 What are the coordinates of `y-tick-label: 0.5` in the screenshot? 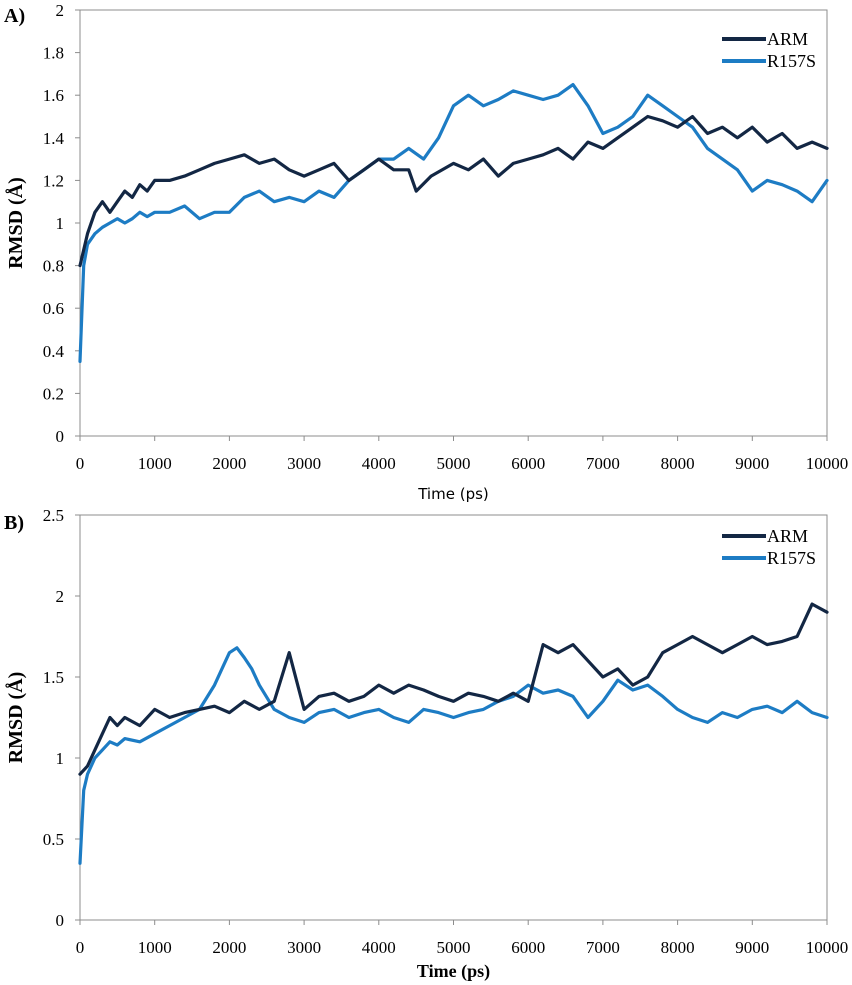 It's located at (53, 839).